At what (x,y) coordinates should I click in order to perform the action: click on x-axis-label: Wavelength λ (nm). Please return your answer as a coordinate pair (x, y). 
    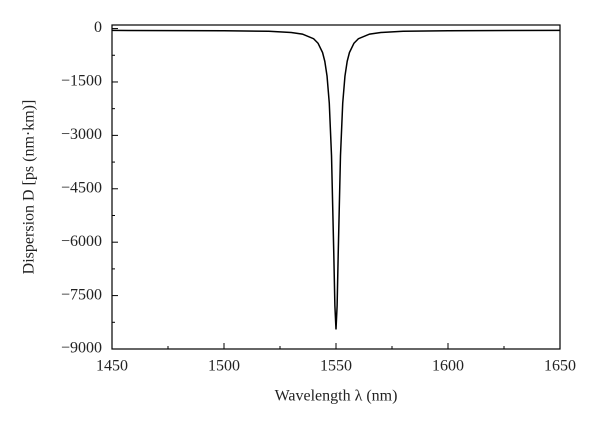
    Looking at the image, I should click on (336, 396).